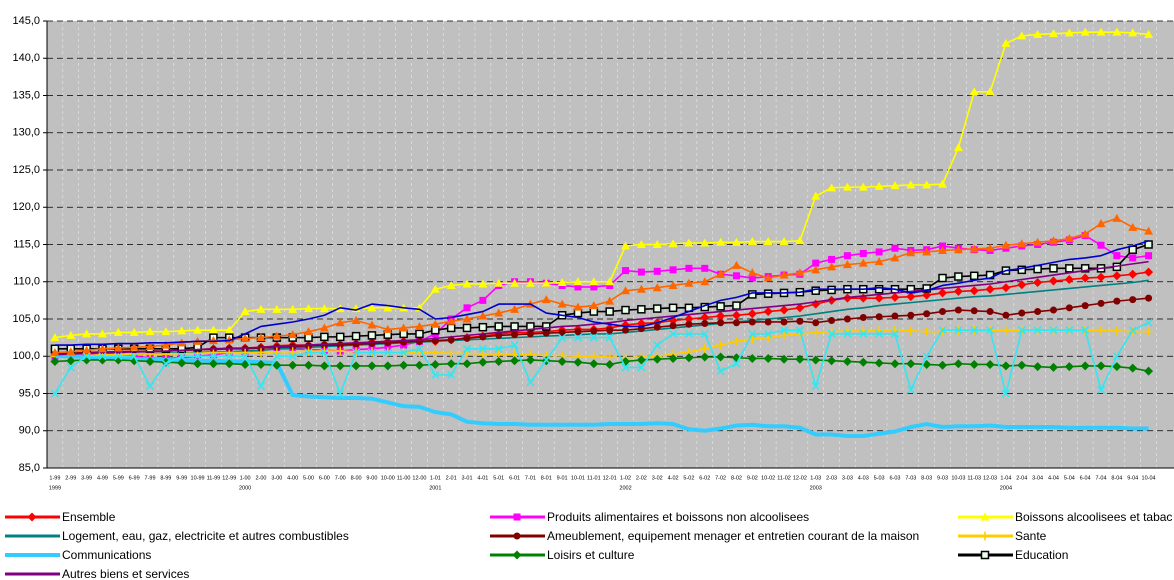 This screenshot has width=1174, height=580. Describe the element at coordinates (1093, 517) in the screenshot. I see `legend-label: Boissons alcoolisees et tabac` at that location.